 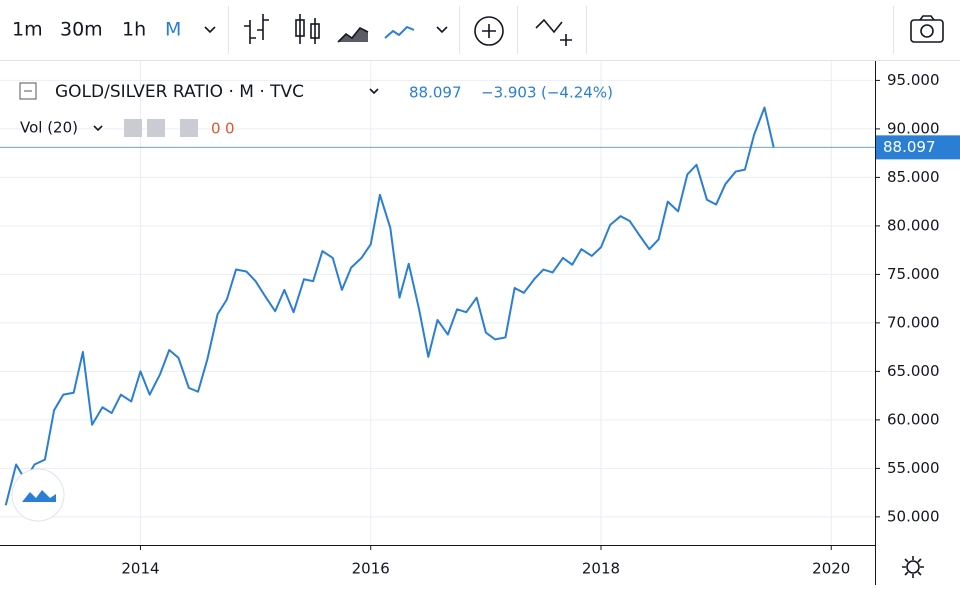 What do you see at coordinates (489, 31) in the screenshot?
I see `compare-button` at bounding box center [489, 31].